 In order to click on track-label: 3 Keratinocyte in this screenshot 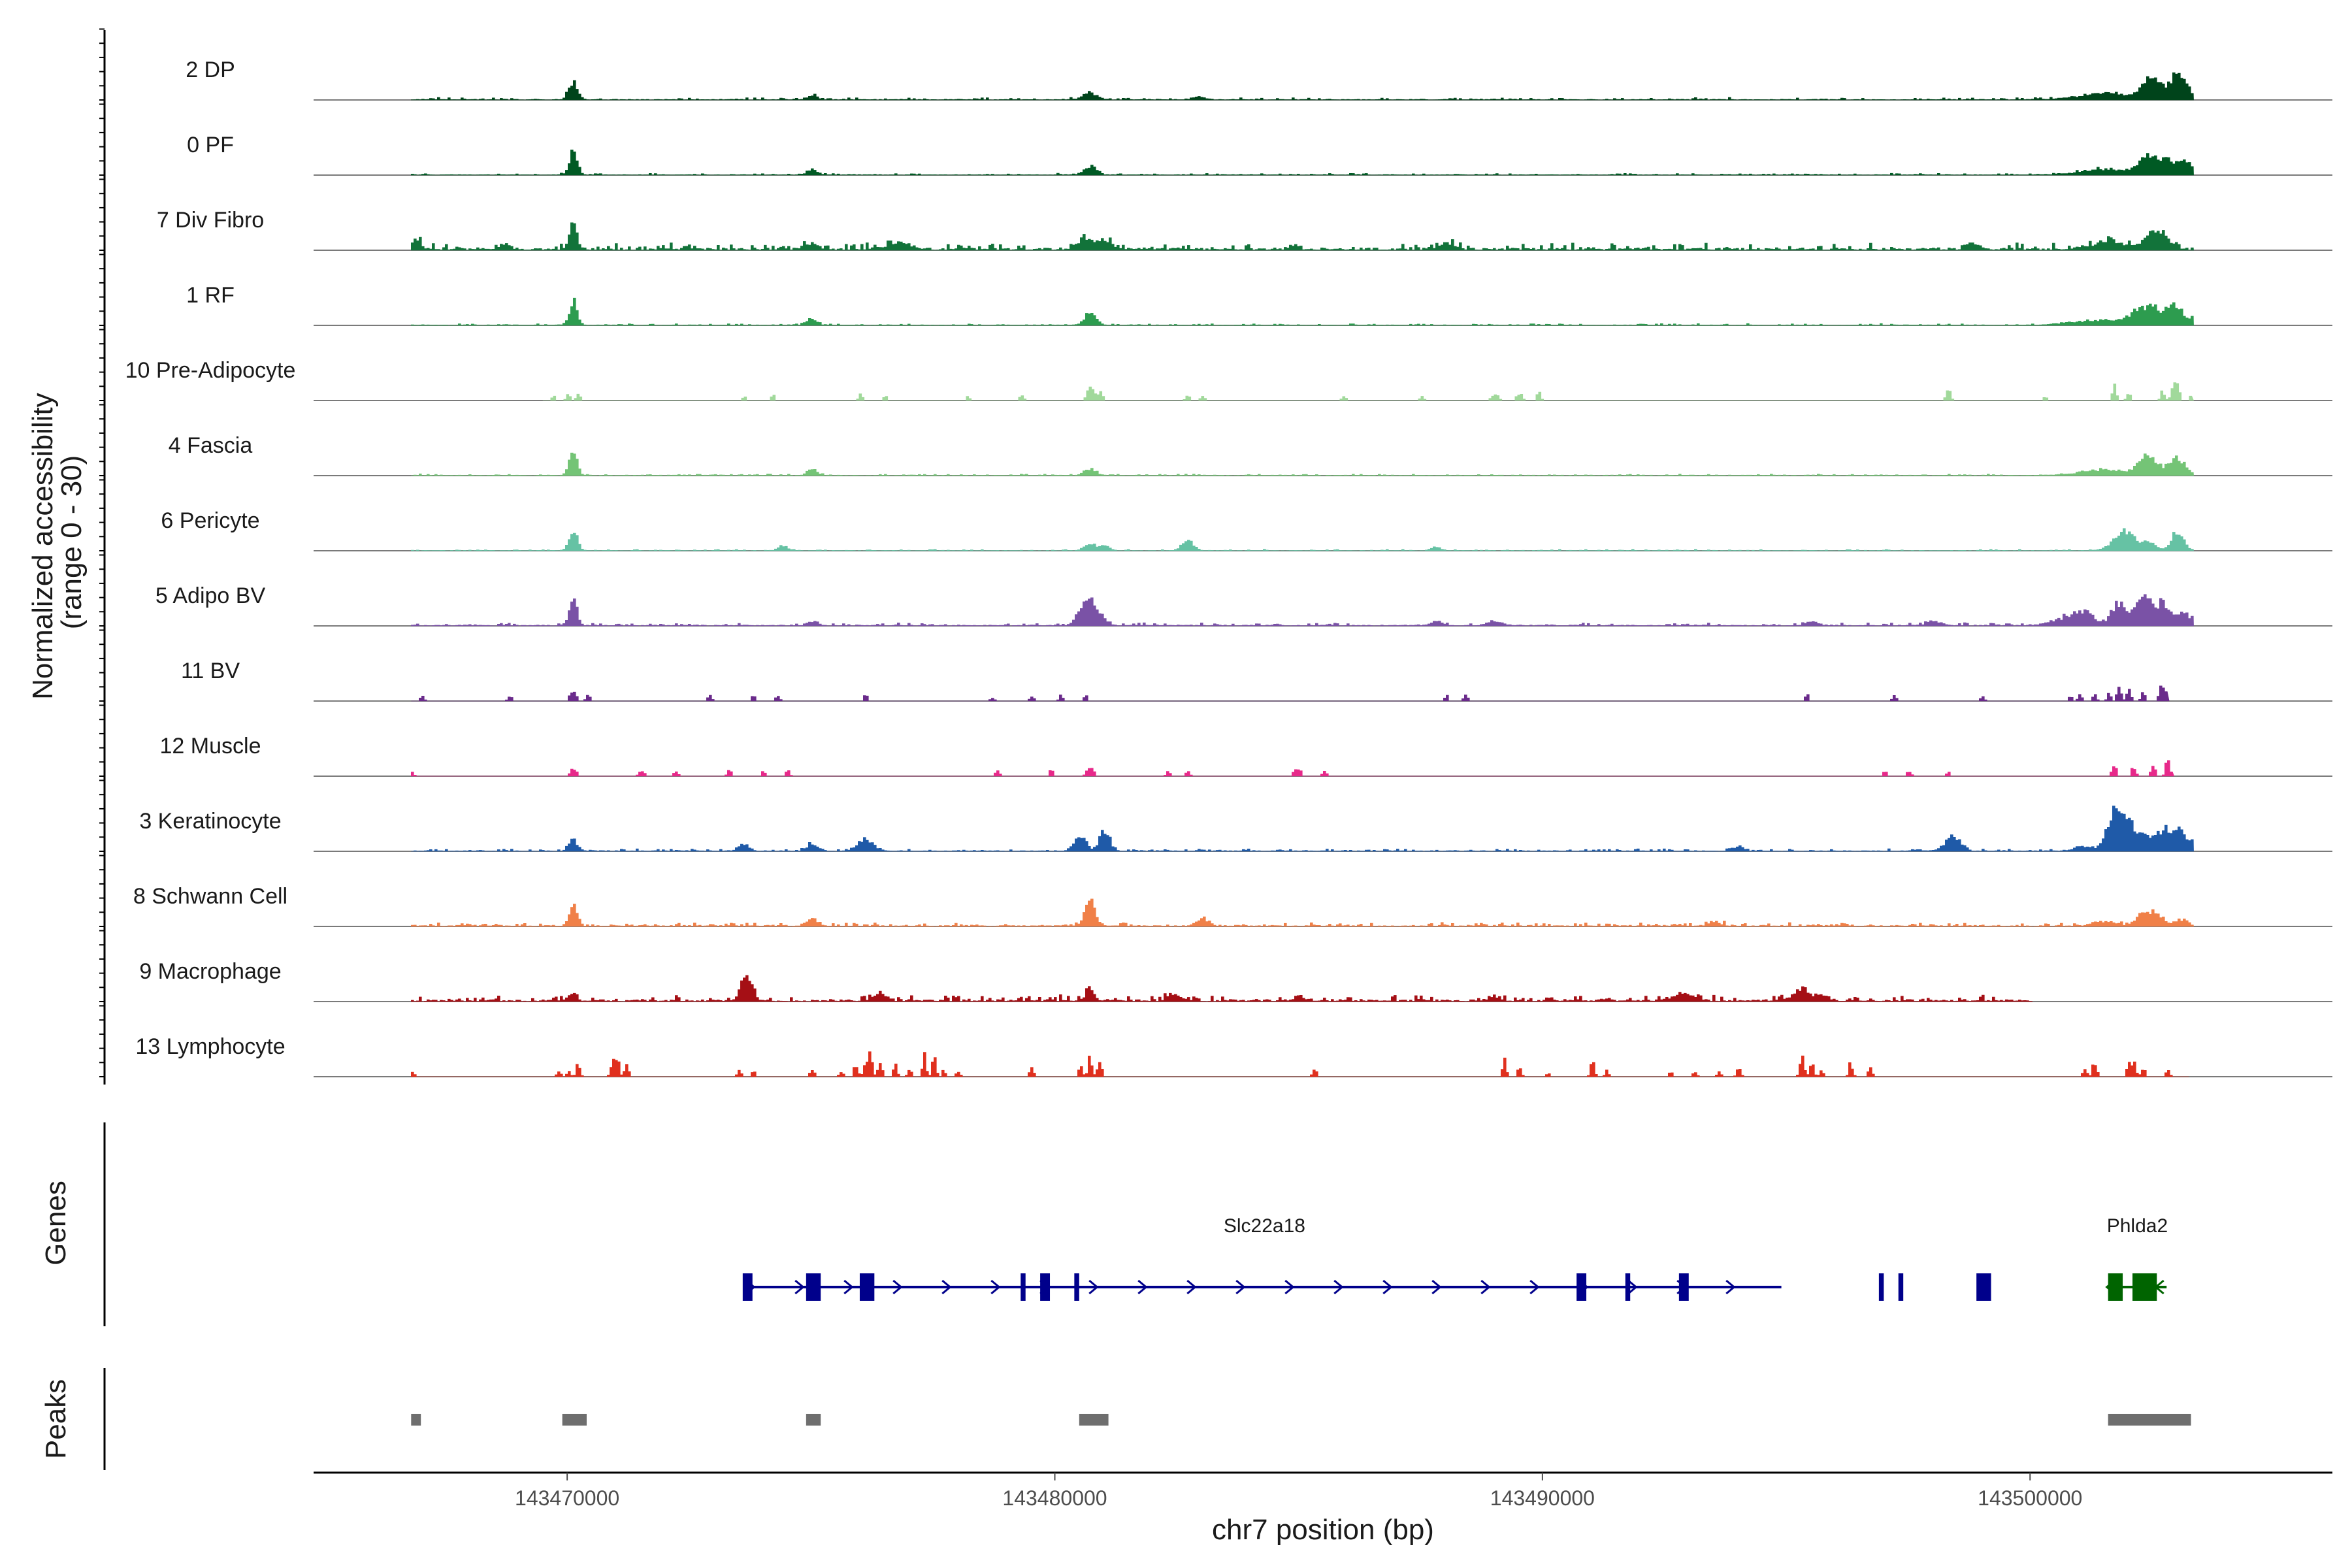, I will do `click(210, 821)`.